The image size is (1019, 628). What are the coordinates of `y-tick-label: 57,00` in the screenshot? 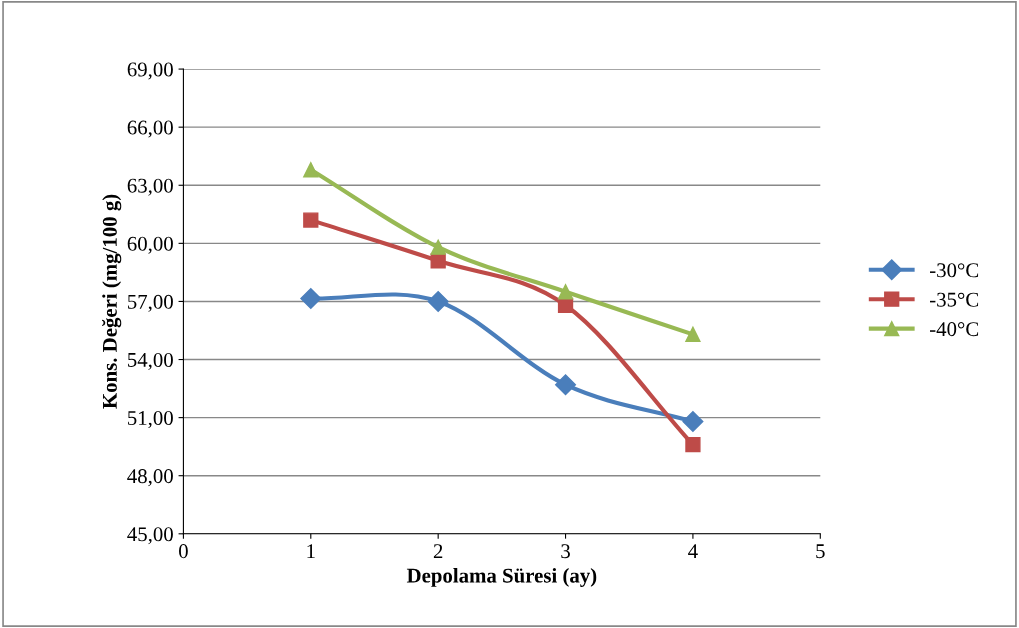 It's located at (150, 303).